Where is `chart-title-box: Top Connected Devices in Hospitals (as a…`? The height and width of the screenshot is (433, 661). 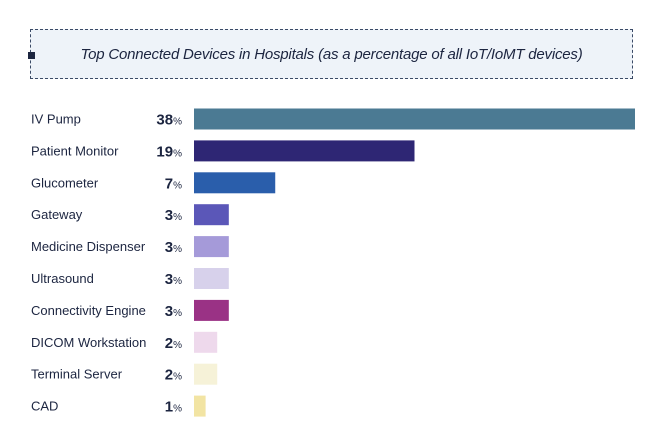 chart-title-box: Top Connected Devices in Hospitals (as a… is located at coordinates (330, 54).